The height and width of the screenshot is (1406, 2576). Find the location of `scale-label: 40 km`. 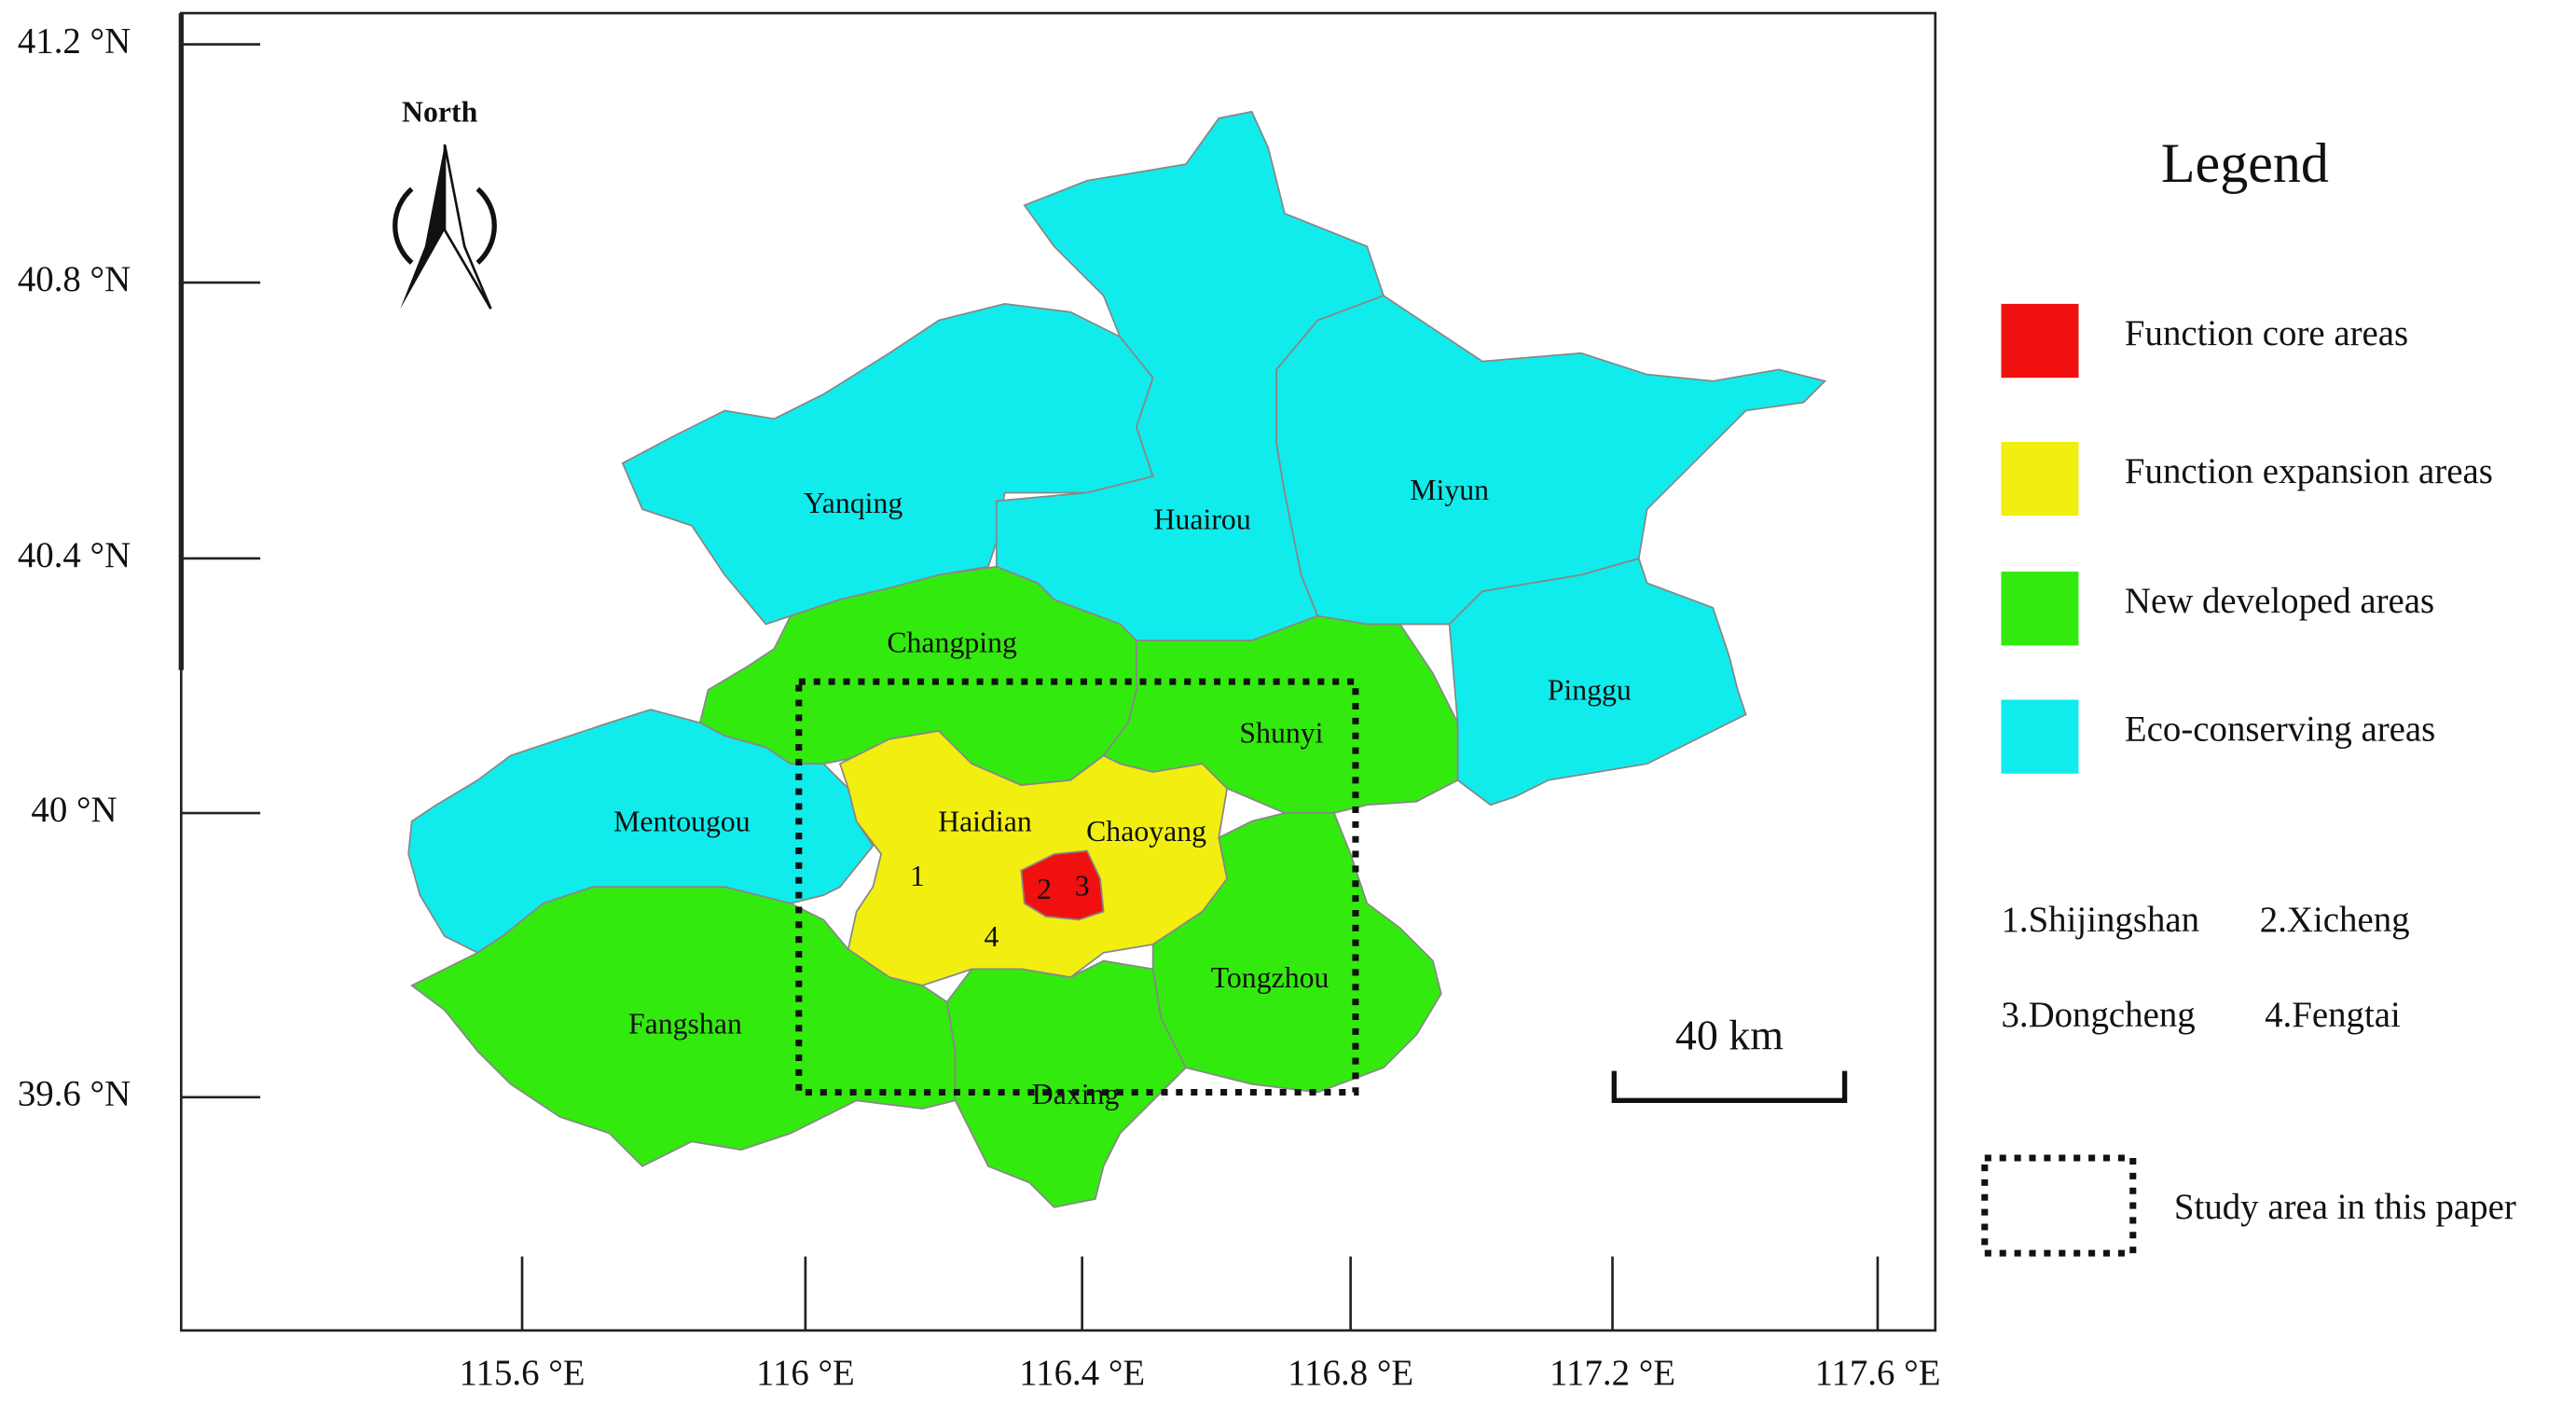

scale-label: 40 km is located at coordinates (1729, 1035).